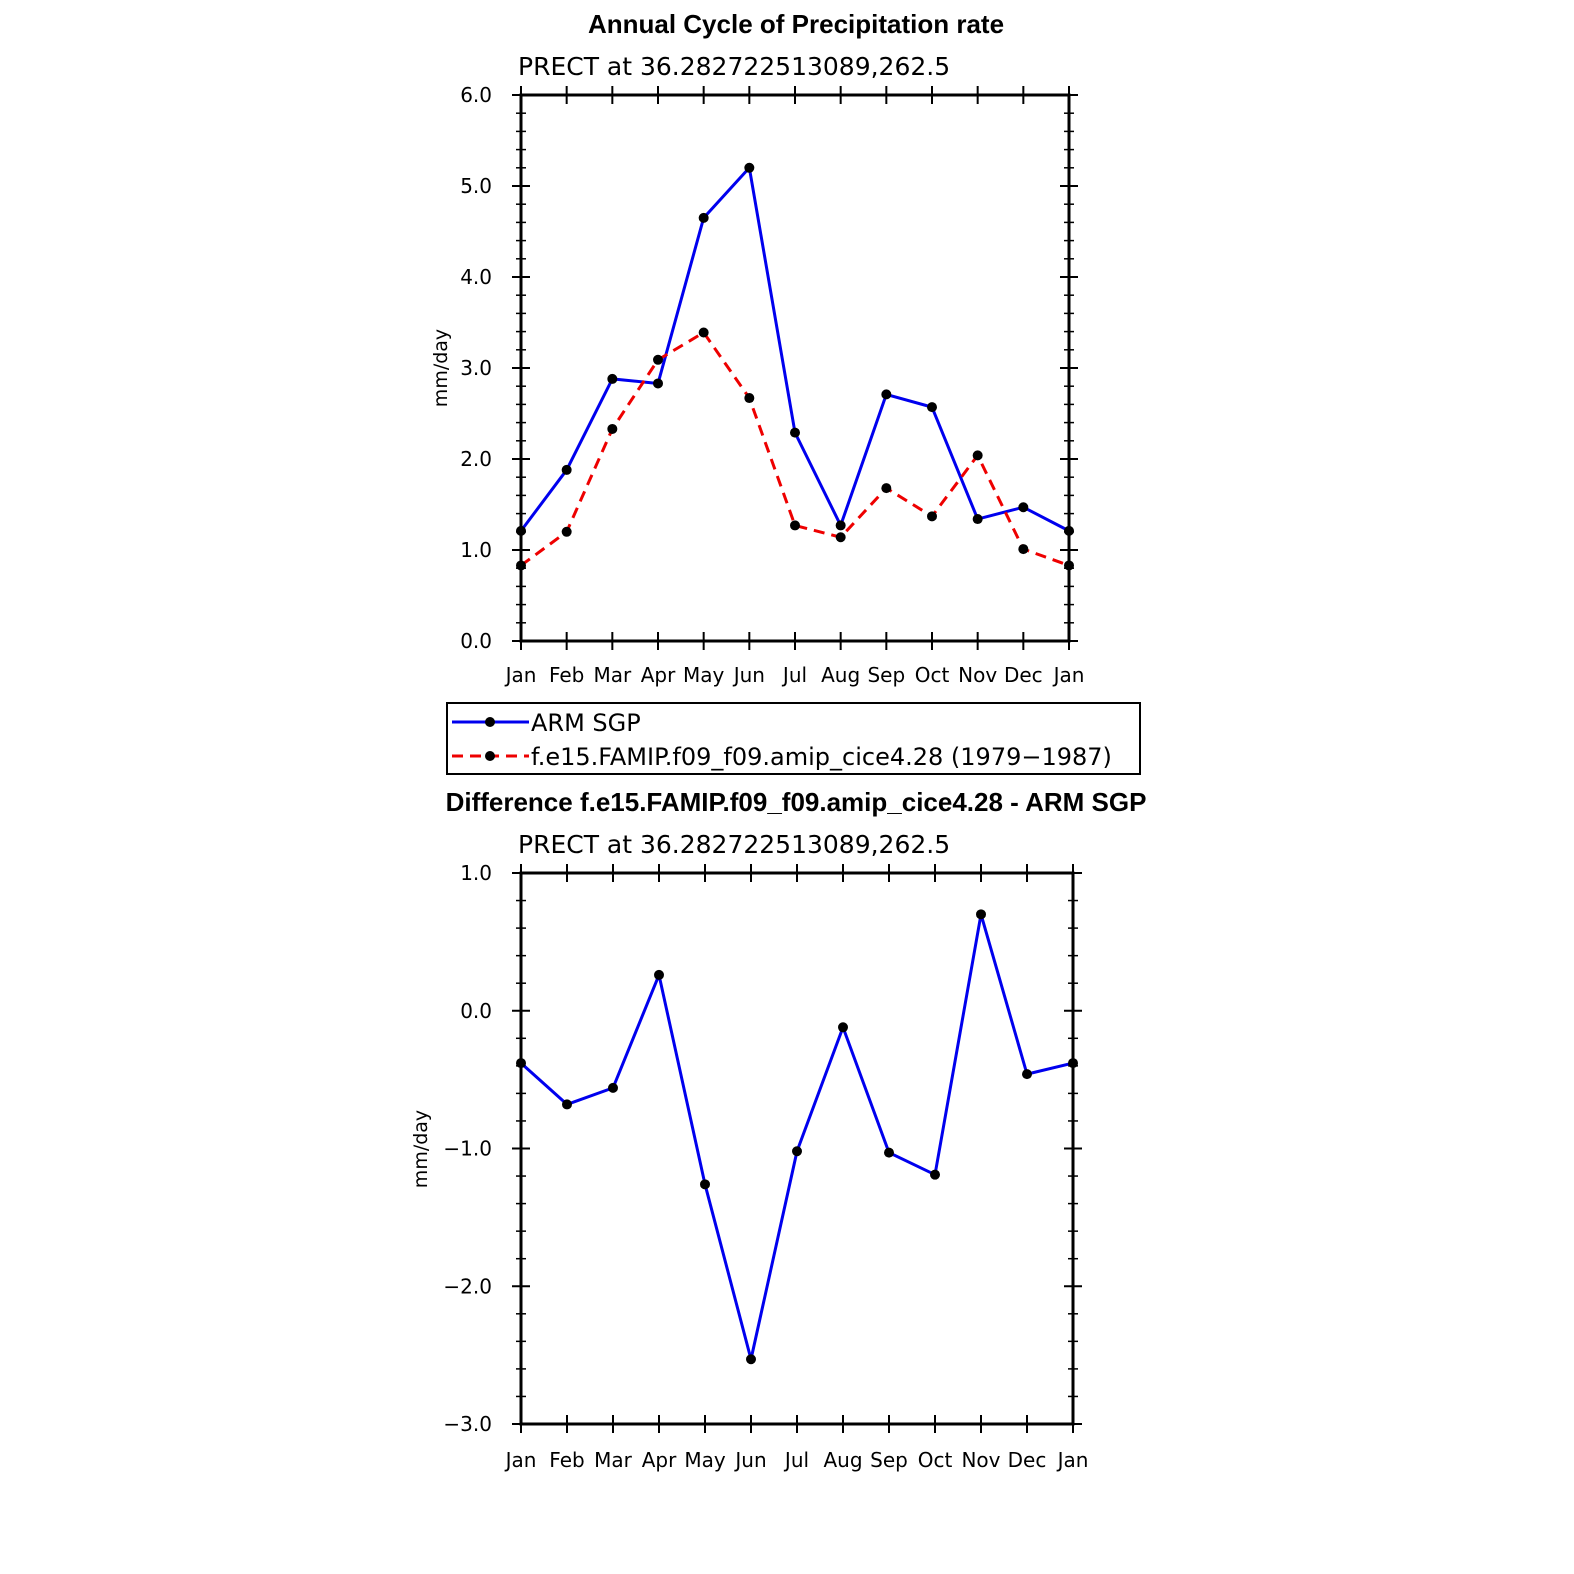 The width and height of the screenshot is (1574, 1574). I want to click on y-tick-label: −1.0, so click(467, 1149).